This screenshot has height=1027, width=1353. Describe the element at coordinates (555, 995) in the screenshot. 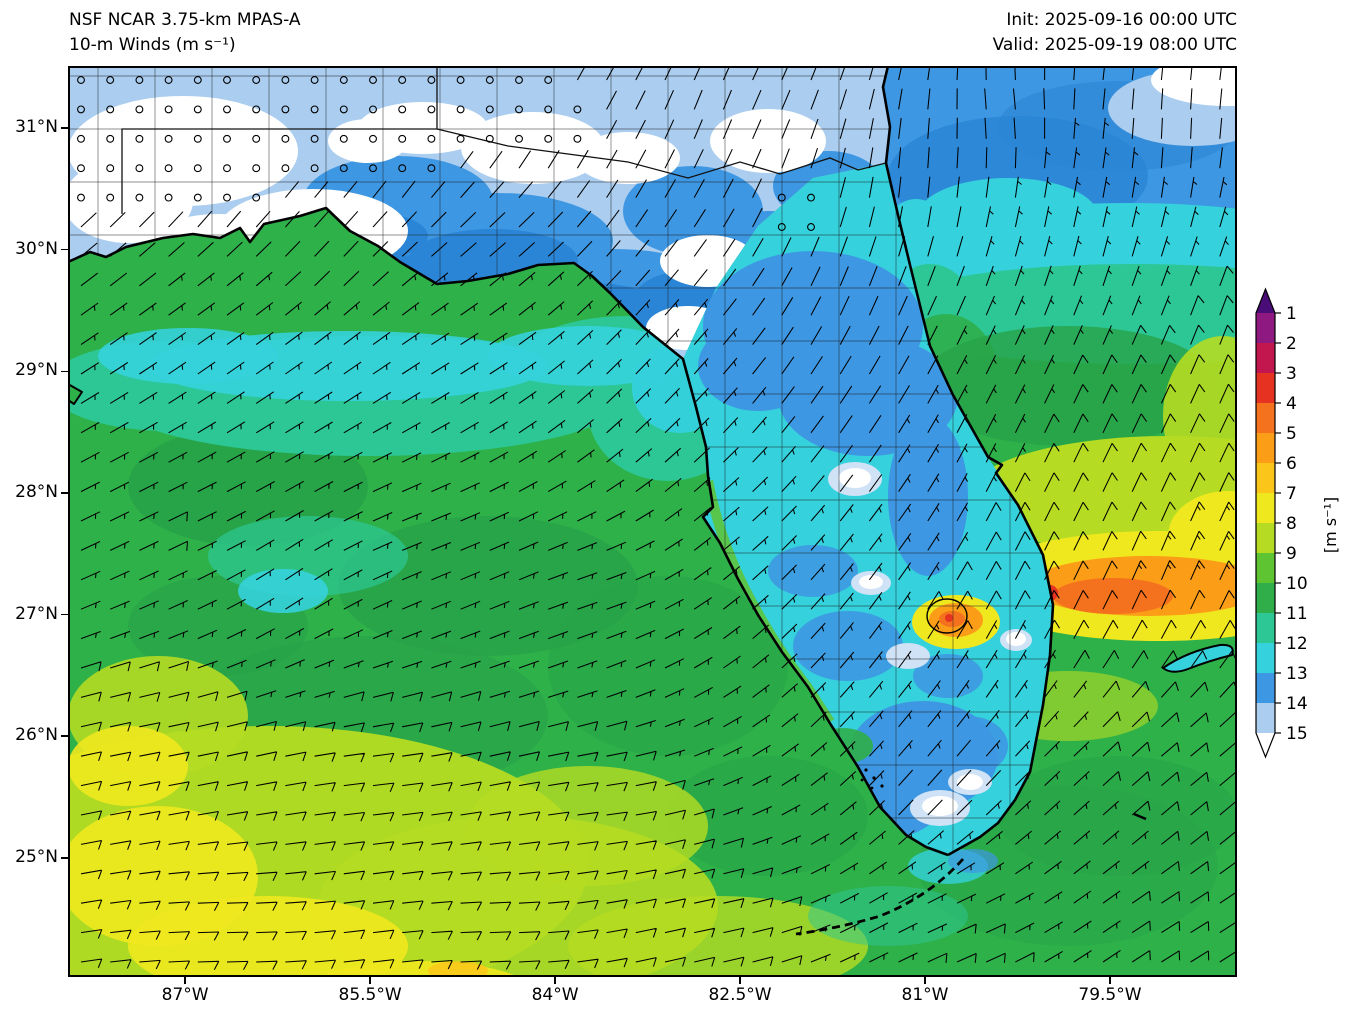

I see `x-axis-tick-label: 84°W` at that location.